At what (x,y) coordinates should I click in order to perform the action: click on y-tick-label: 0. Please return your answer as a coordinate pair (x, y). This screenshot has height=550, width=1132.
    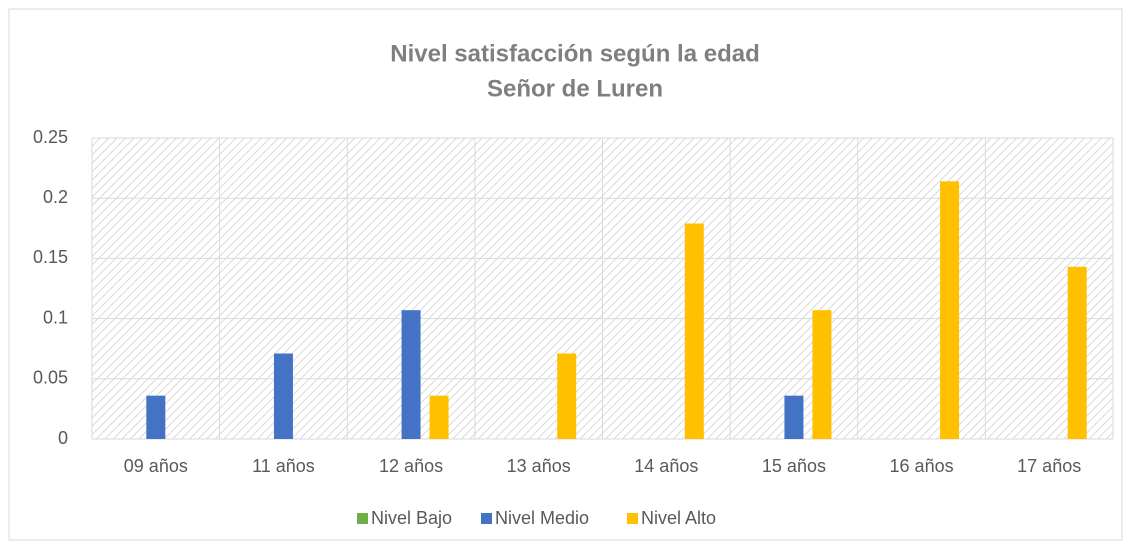
    Looking at the image, I should click on (63, 438).